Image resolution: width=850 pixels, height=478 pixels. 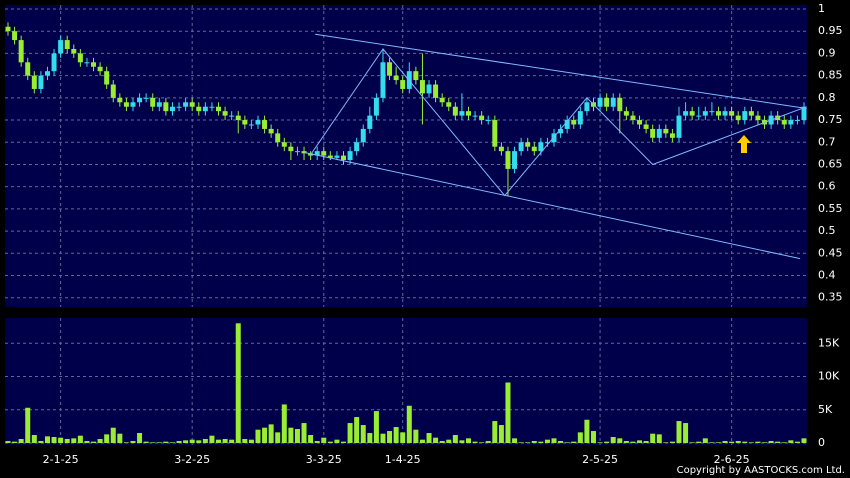 I want to click on y-tick-label: 0.6, so click(x=827, y=186).